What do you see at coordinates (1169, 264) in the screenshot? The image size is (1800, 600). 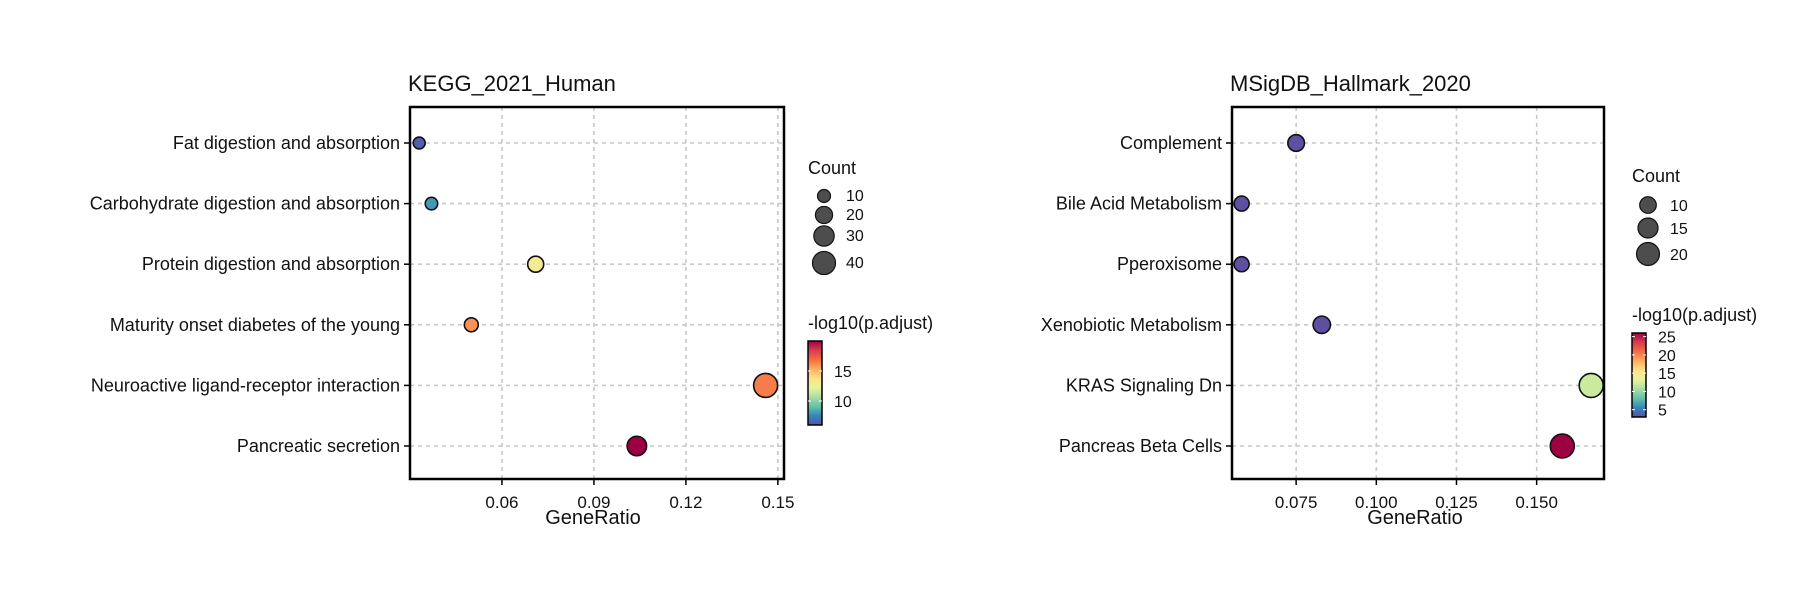 I see `category-label: Pperoxisome` at bounding box center [1169, 264].